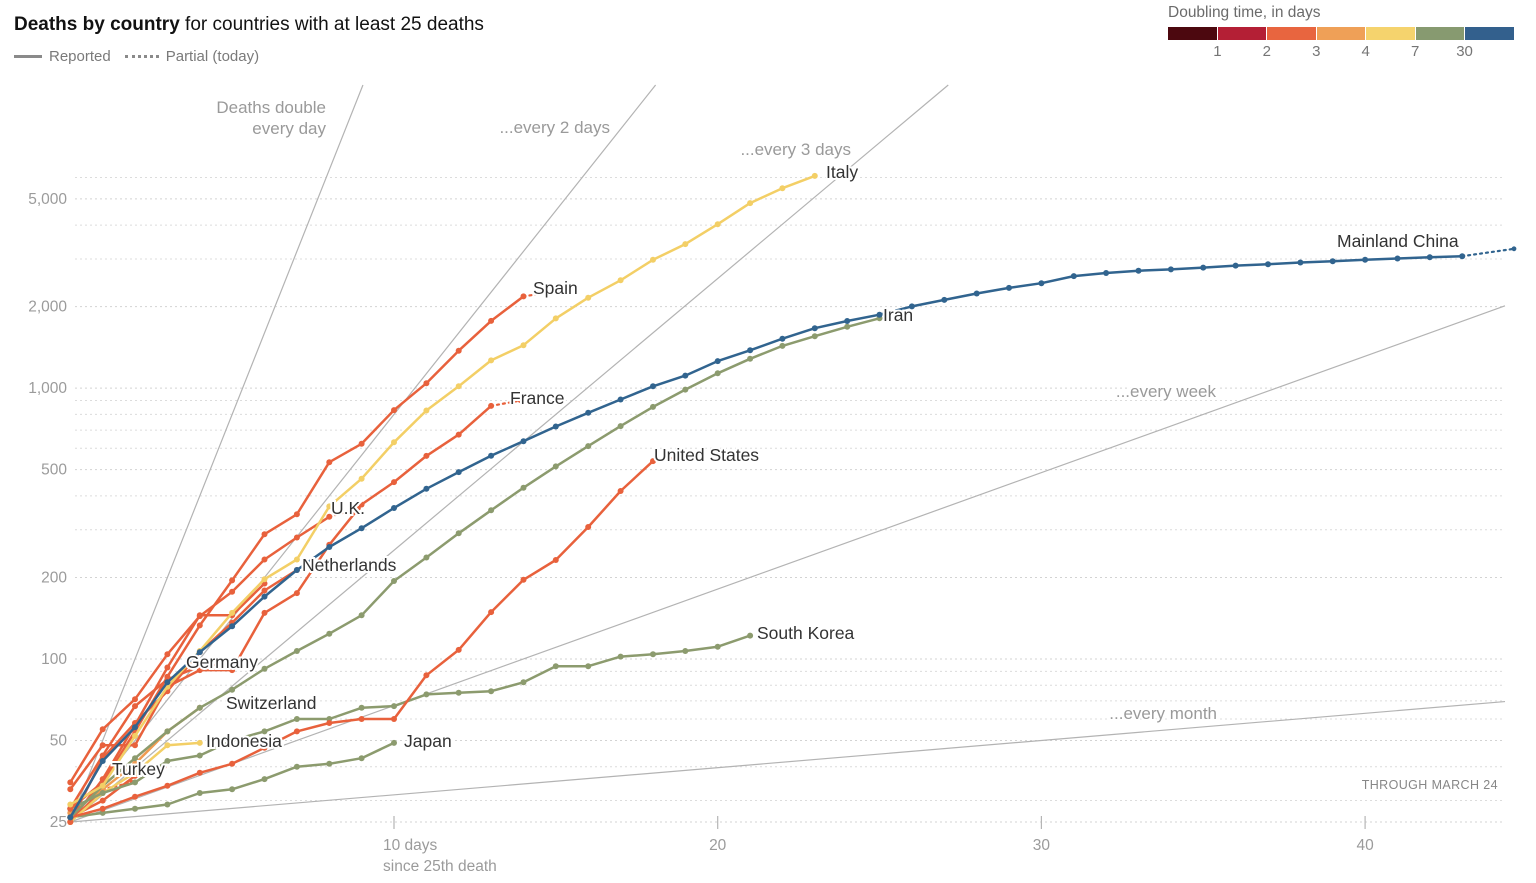 The height and width of the screenshot is (883, 1536). What do you see at coordinates (682, 456) in the screenshot?
I see `series-partial-dot-united-states` at bounding box center [682, 456].